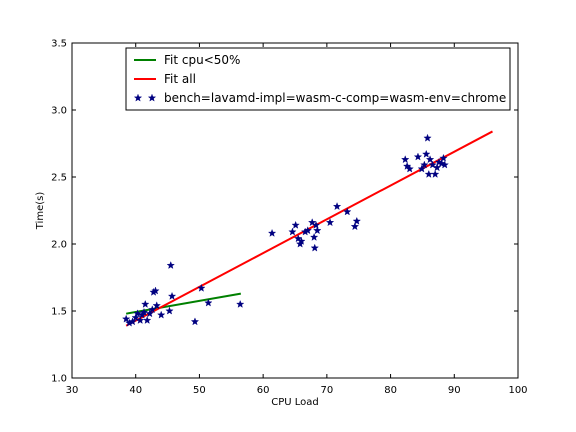 The height and width of the screenshot is (432, 576). What do you see at coordinates (263, 390) in the screenshot?
I see `x-tick-label: 60` at bounding box center [263, 390].